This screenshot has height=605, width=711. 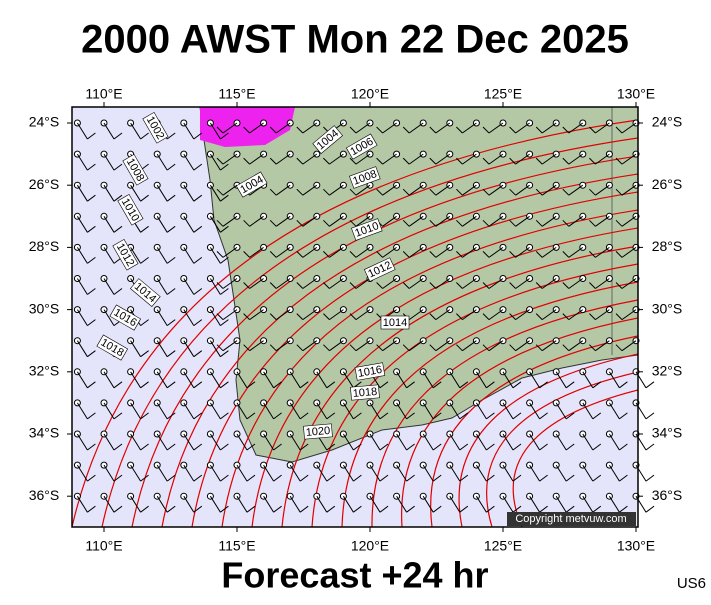 I want to click on copyright-box, so click(x=571, y=519).